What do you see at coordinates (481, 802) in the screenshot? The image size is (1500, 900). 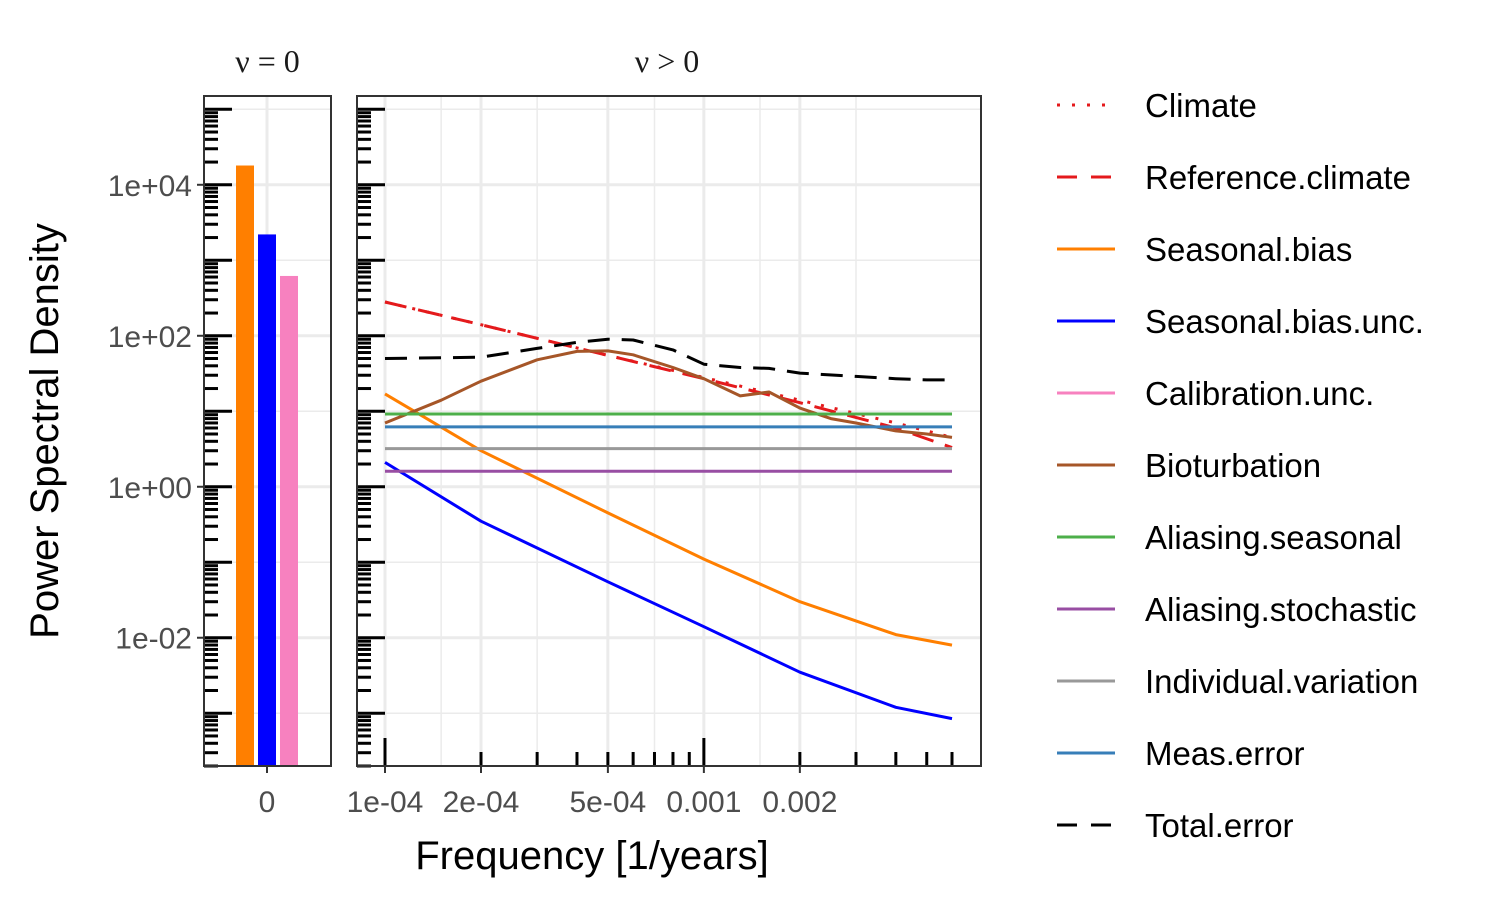 I see `x-tick-label: 2e-04` at bounding box center [481, 802].